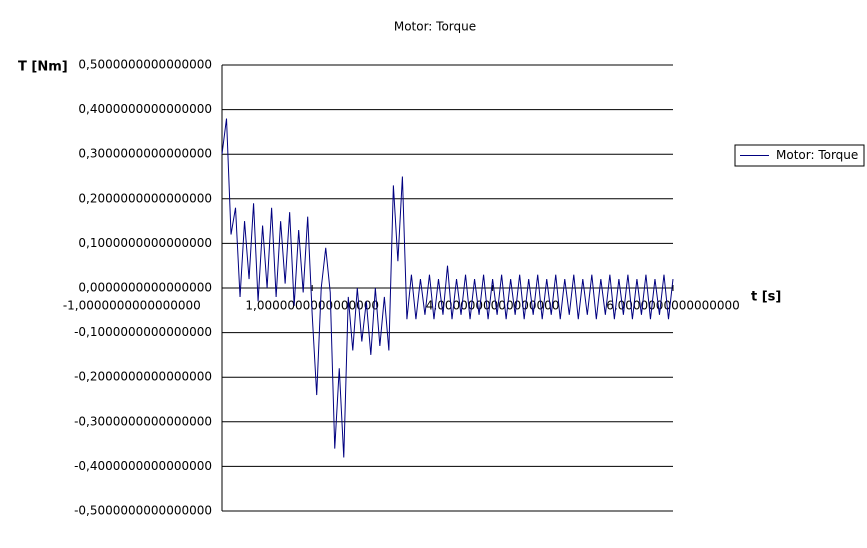 This screenshot has width=867, height=548. Describe the element at coordinates (493, 306) in the screenshot. I see `x-tick-label: 4,0000000000000000` at that location.